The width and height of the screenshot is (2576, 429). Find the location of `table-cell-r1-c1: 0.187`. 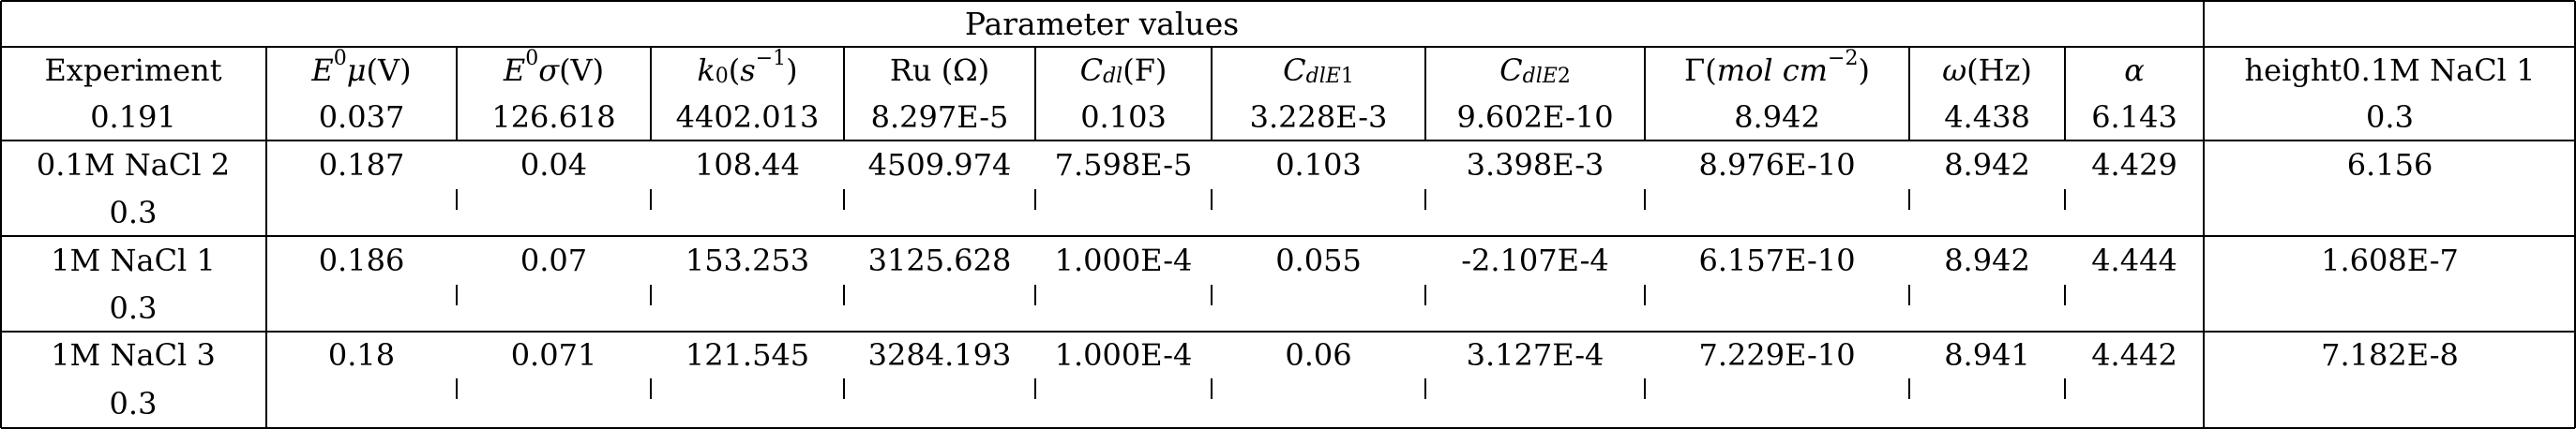

table-cell-r1-c1: 0.187 is located at coordinates (361, 165).